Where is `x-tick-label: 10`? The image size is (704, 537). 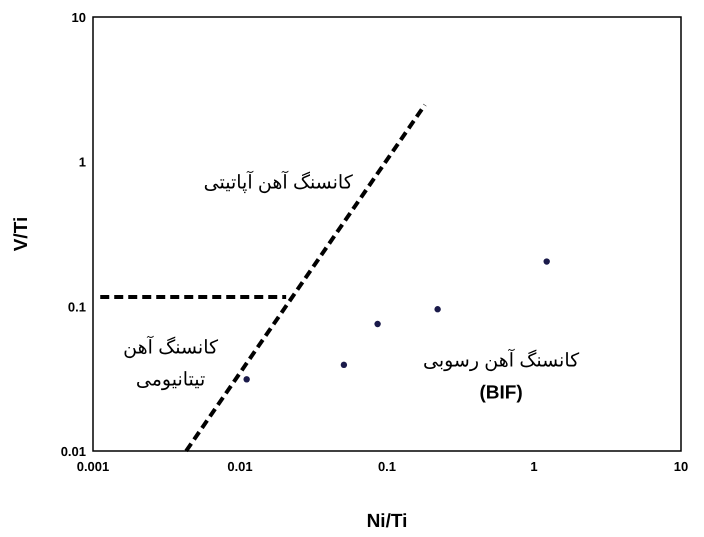 x-tick-label: 10 is located at coordinates (681, 466).